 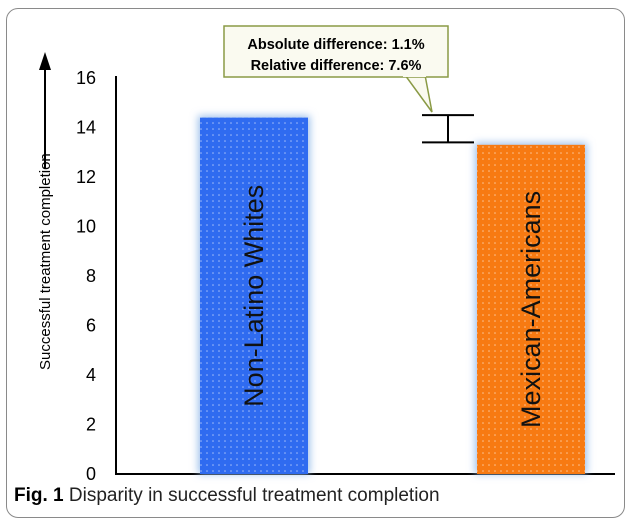 What do you see at coordinates (45, 61) in the screenshot?
I see `y-axis-arrowhead` at bounding box center [45, 61].